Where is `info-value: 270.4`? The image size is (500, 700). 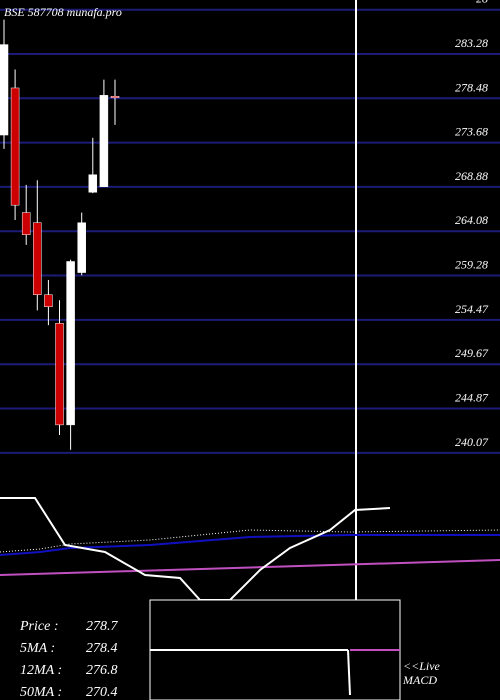
info-value: 270.4 is located at coordinates (102, 692).